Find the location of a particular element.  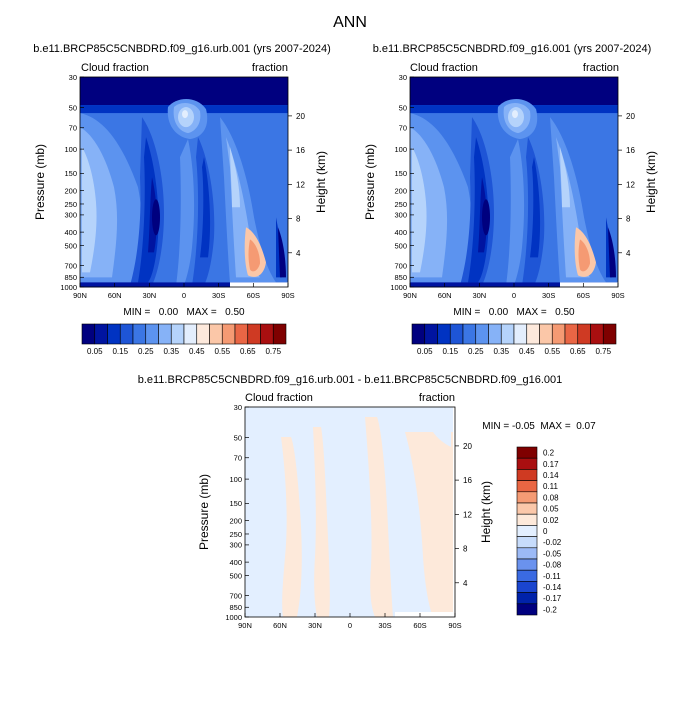

x-tick-label: 90S is located at coordinates (287, 295).